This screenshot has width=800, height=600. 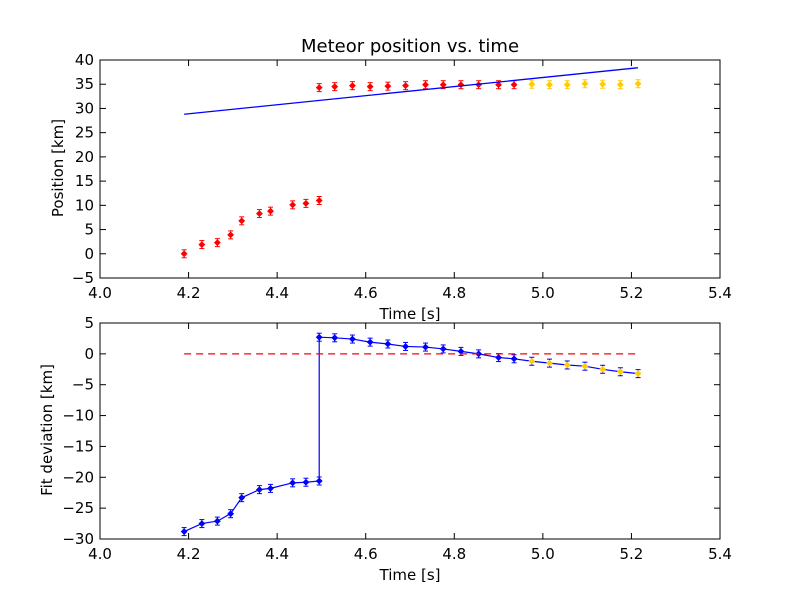 I want to click on y-tick-label: 15, so click(x=84, y=181).